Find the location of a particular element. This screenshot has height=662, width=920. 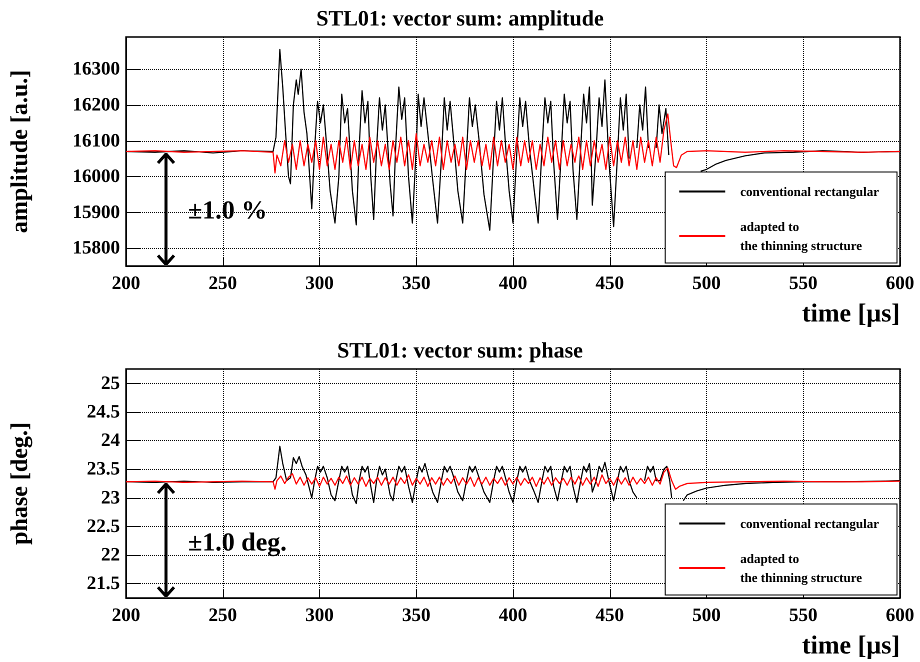

y-tick-label: 22.5 is located at coordinates (103, 526).